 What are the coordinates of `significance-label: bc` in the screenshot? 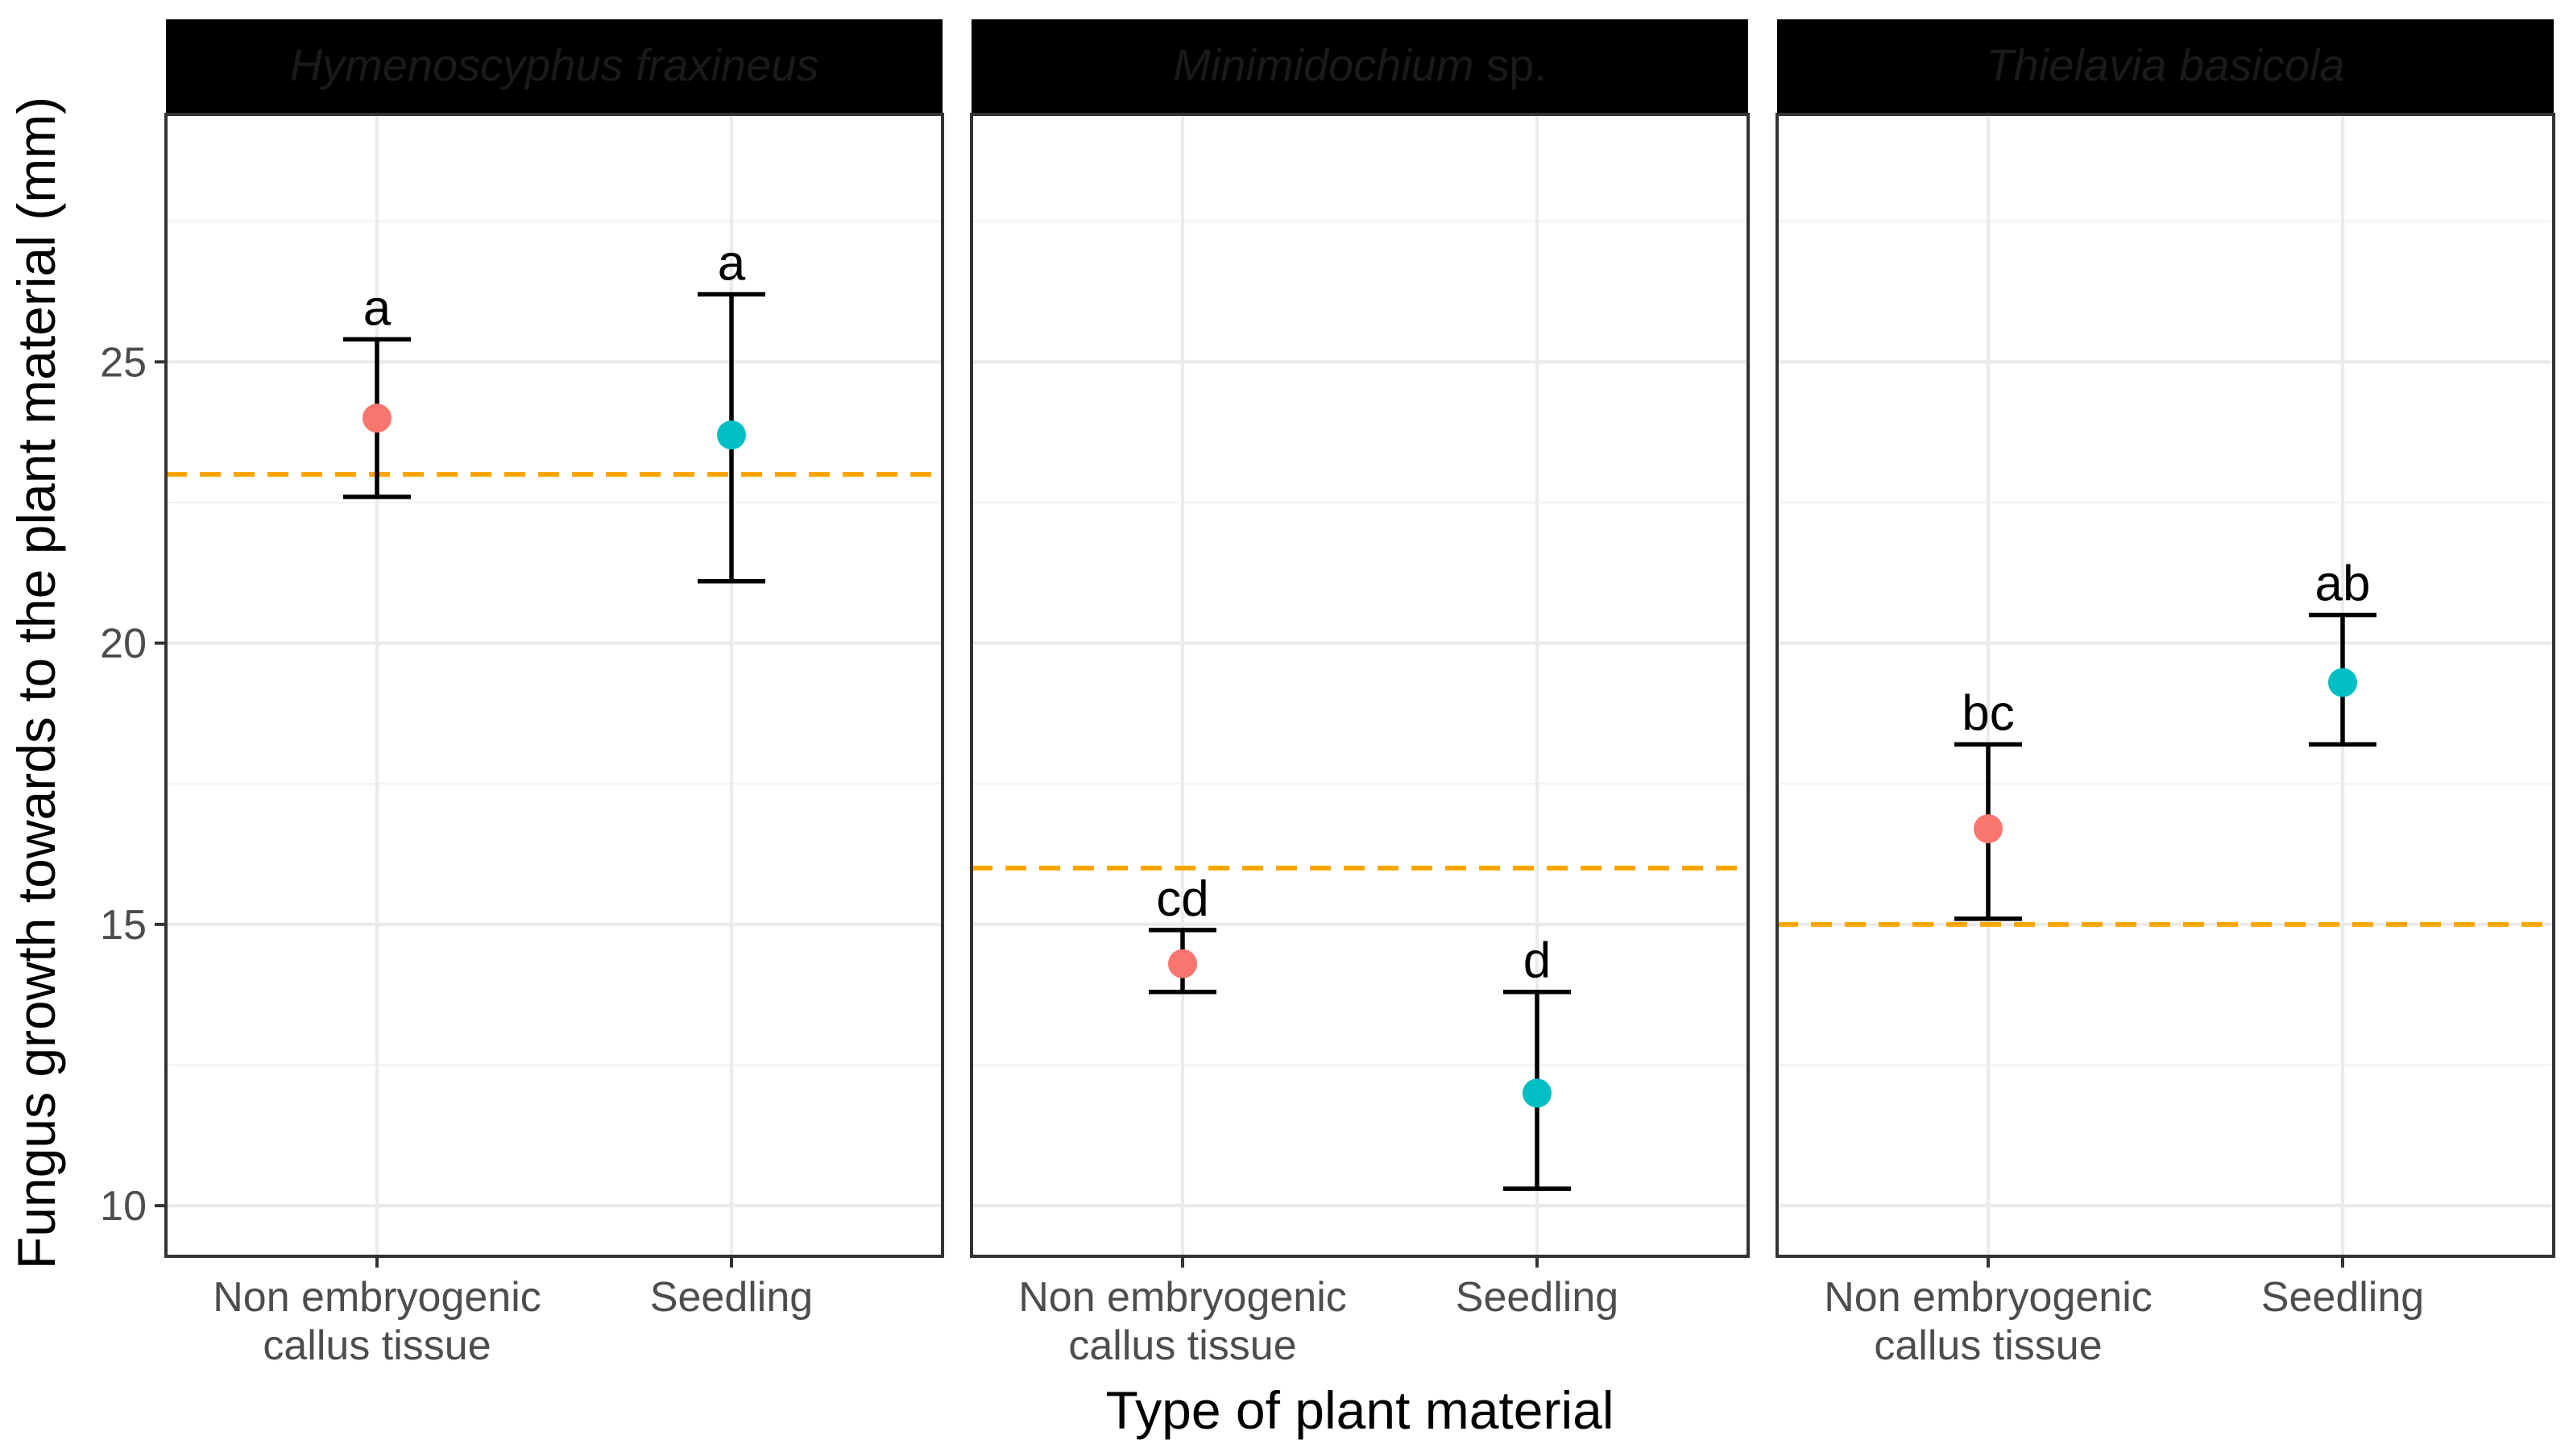 It's located at (1988, 713).